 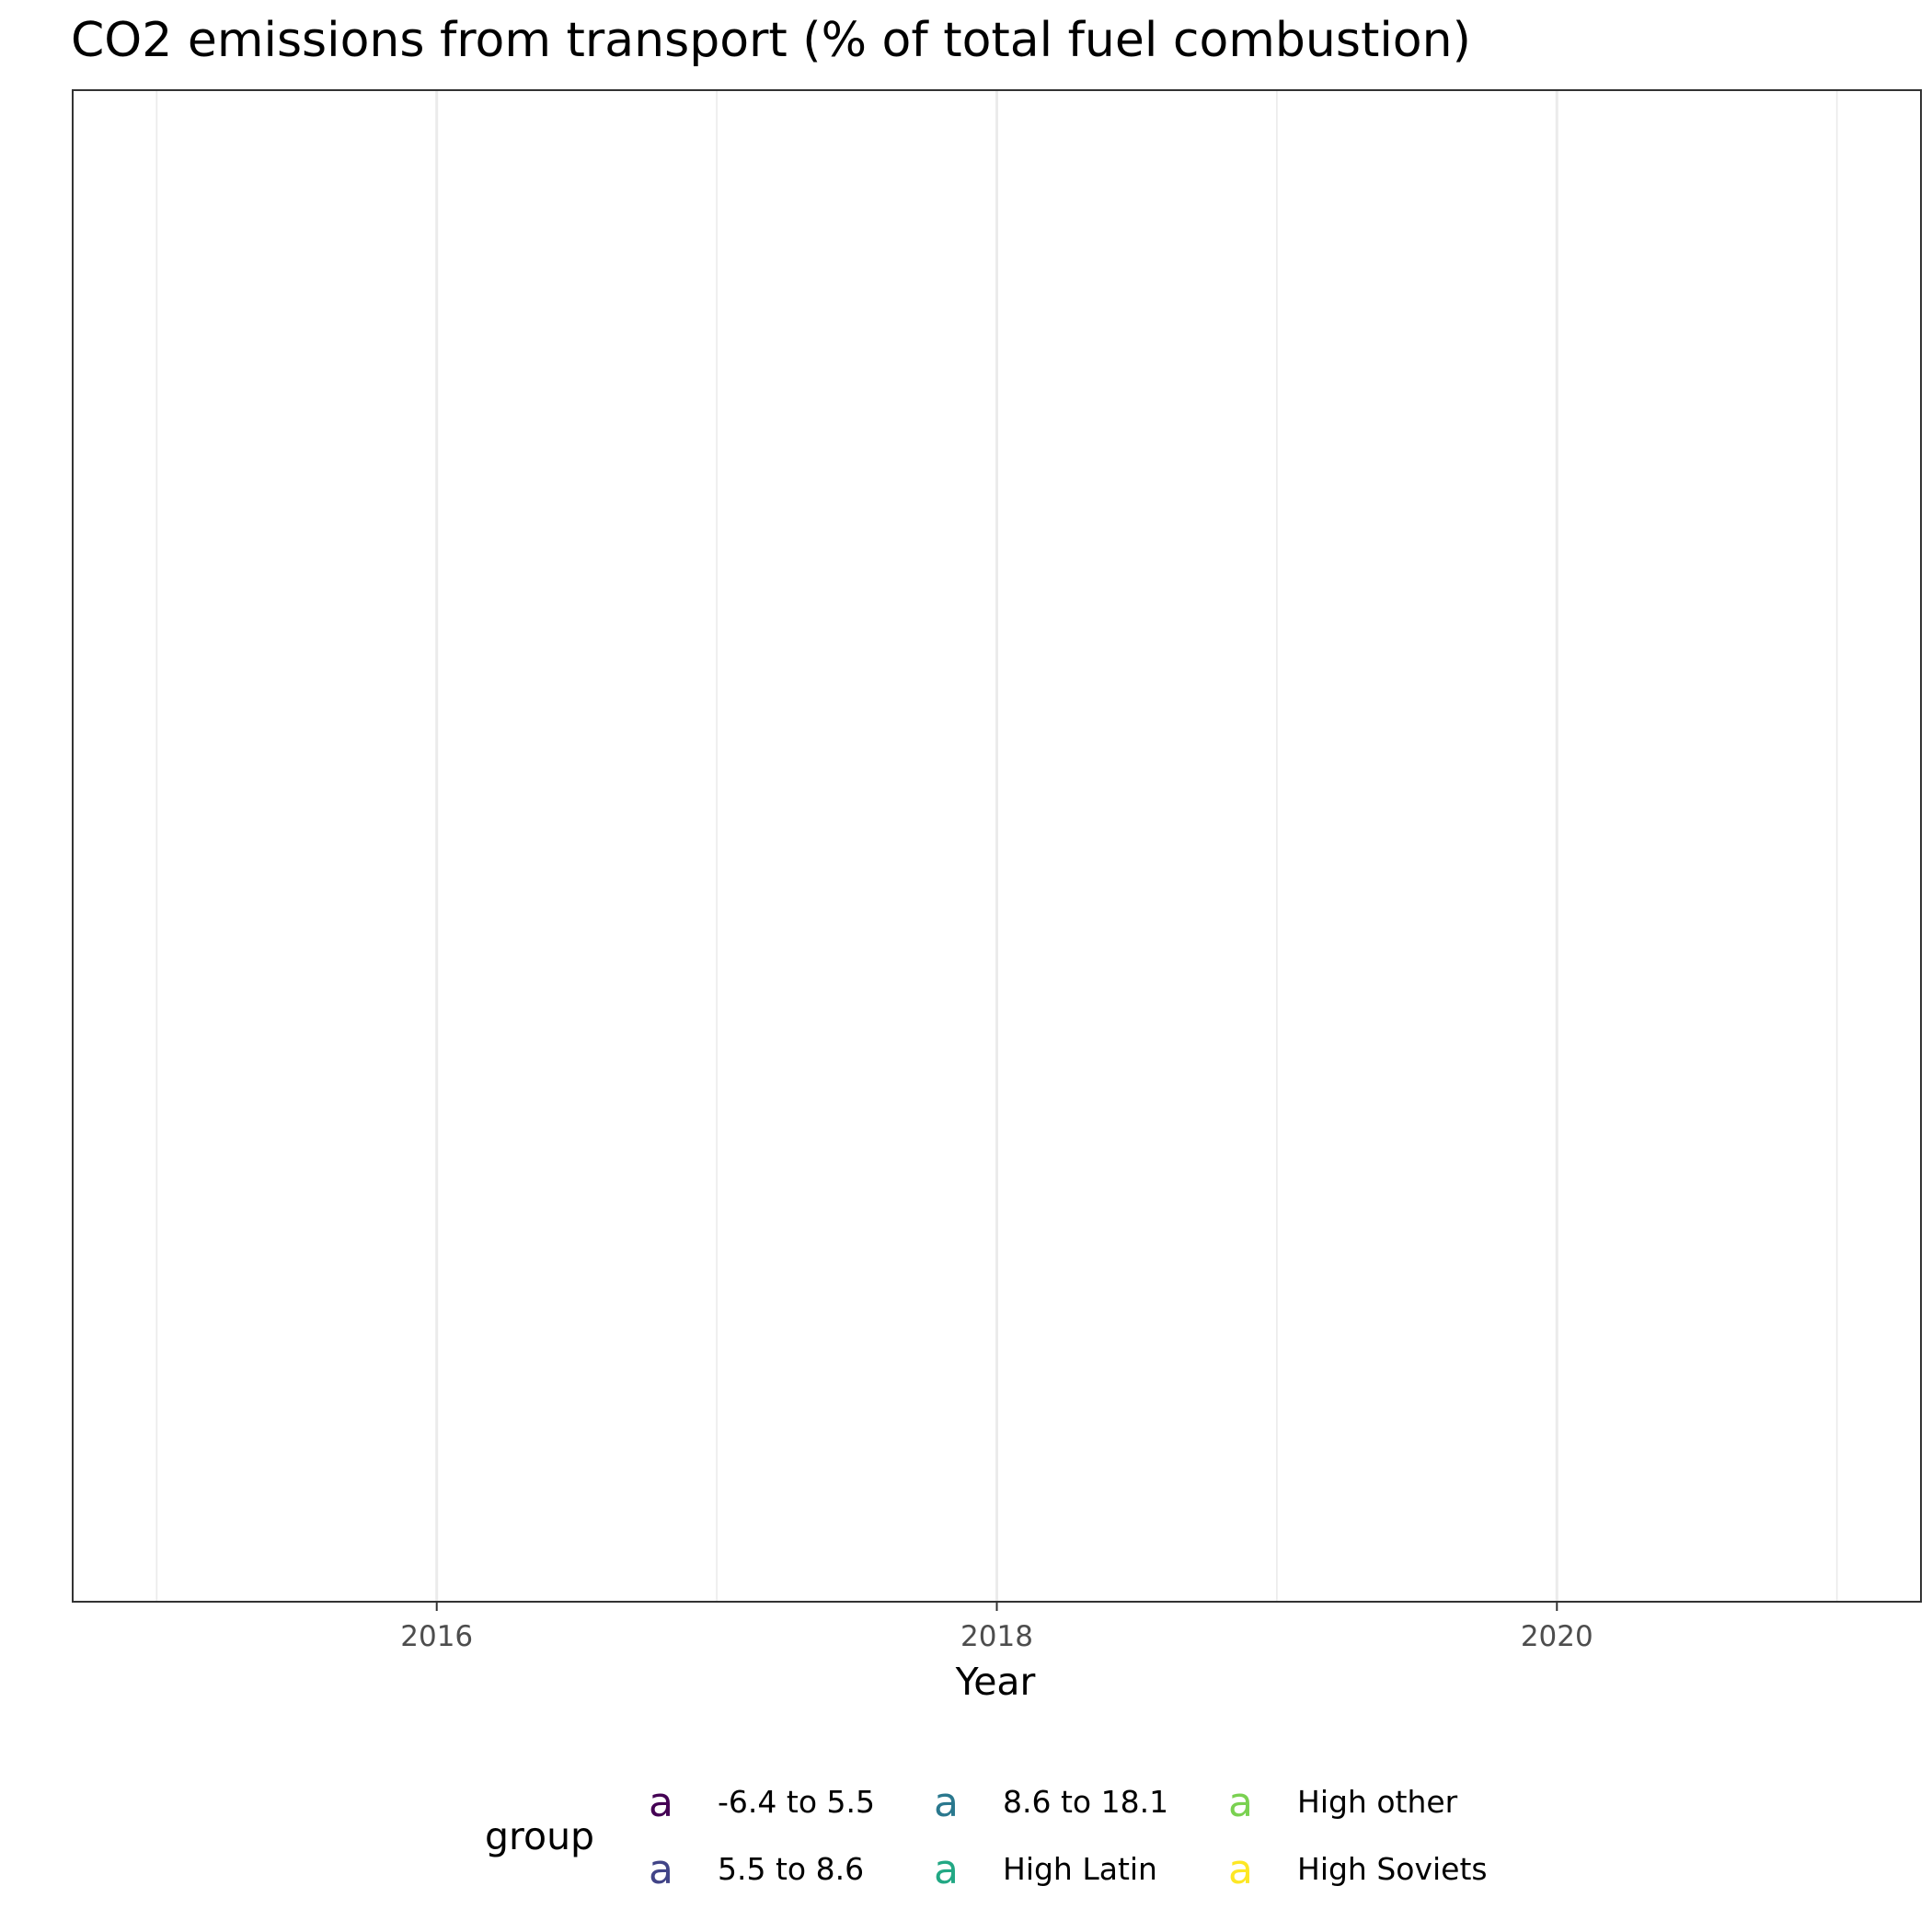 What do you see at coordinates (947, 1802) in the screenshot?
I see `legend-key-2: a` at bounding box center [947, 1802].